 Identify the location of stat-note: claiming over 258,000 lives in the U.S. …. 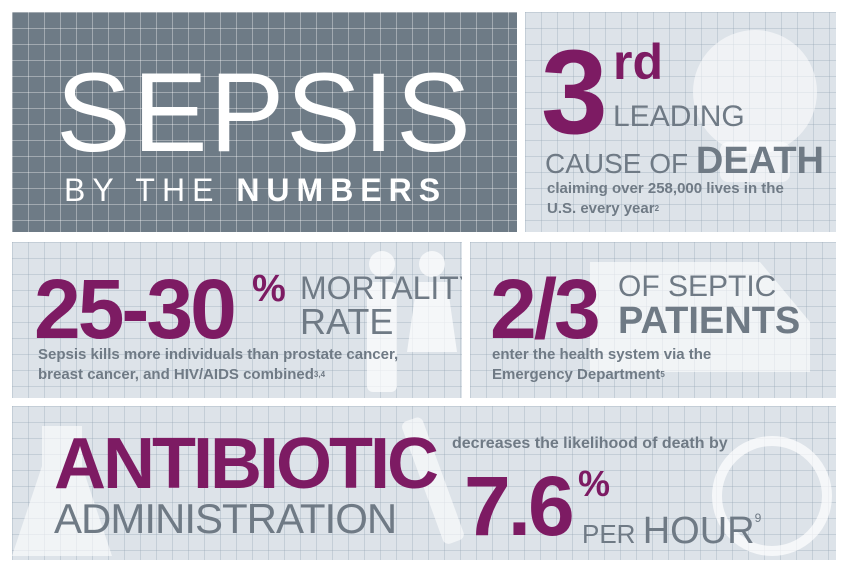
(667, 199).